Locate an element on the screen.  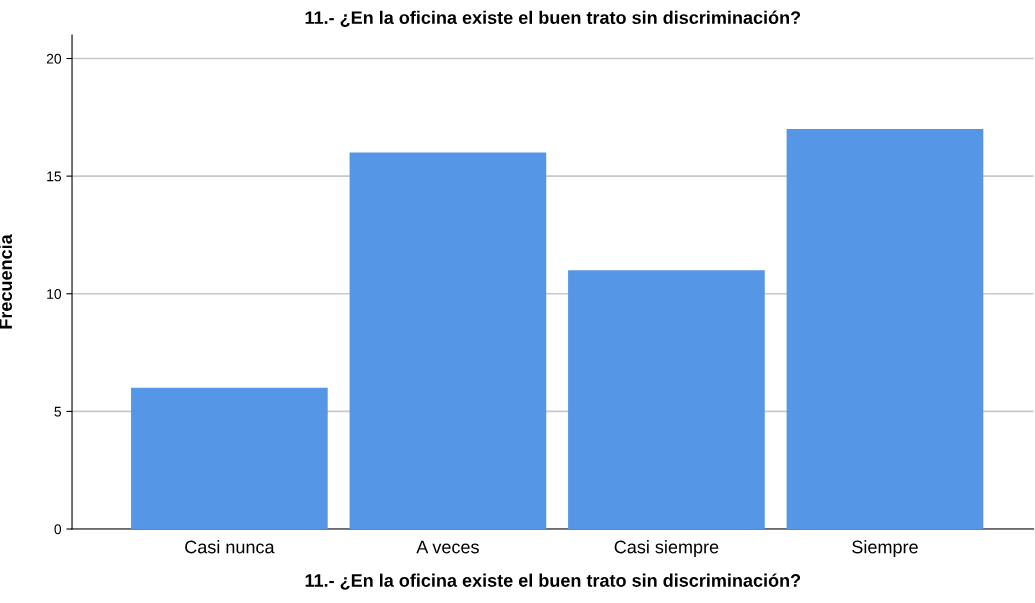
chart-title: 11.- ¿En la oficina existe el buen trato sin discriminación? is located at coordinates (553, 18).